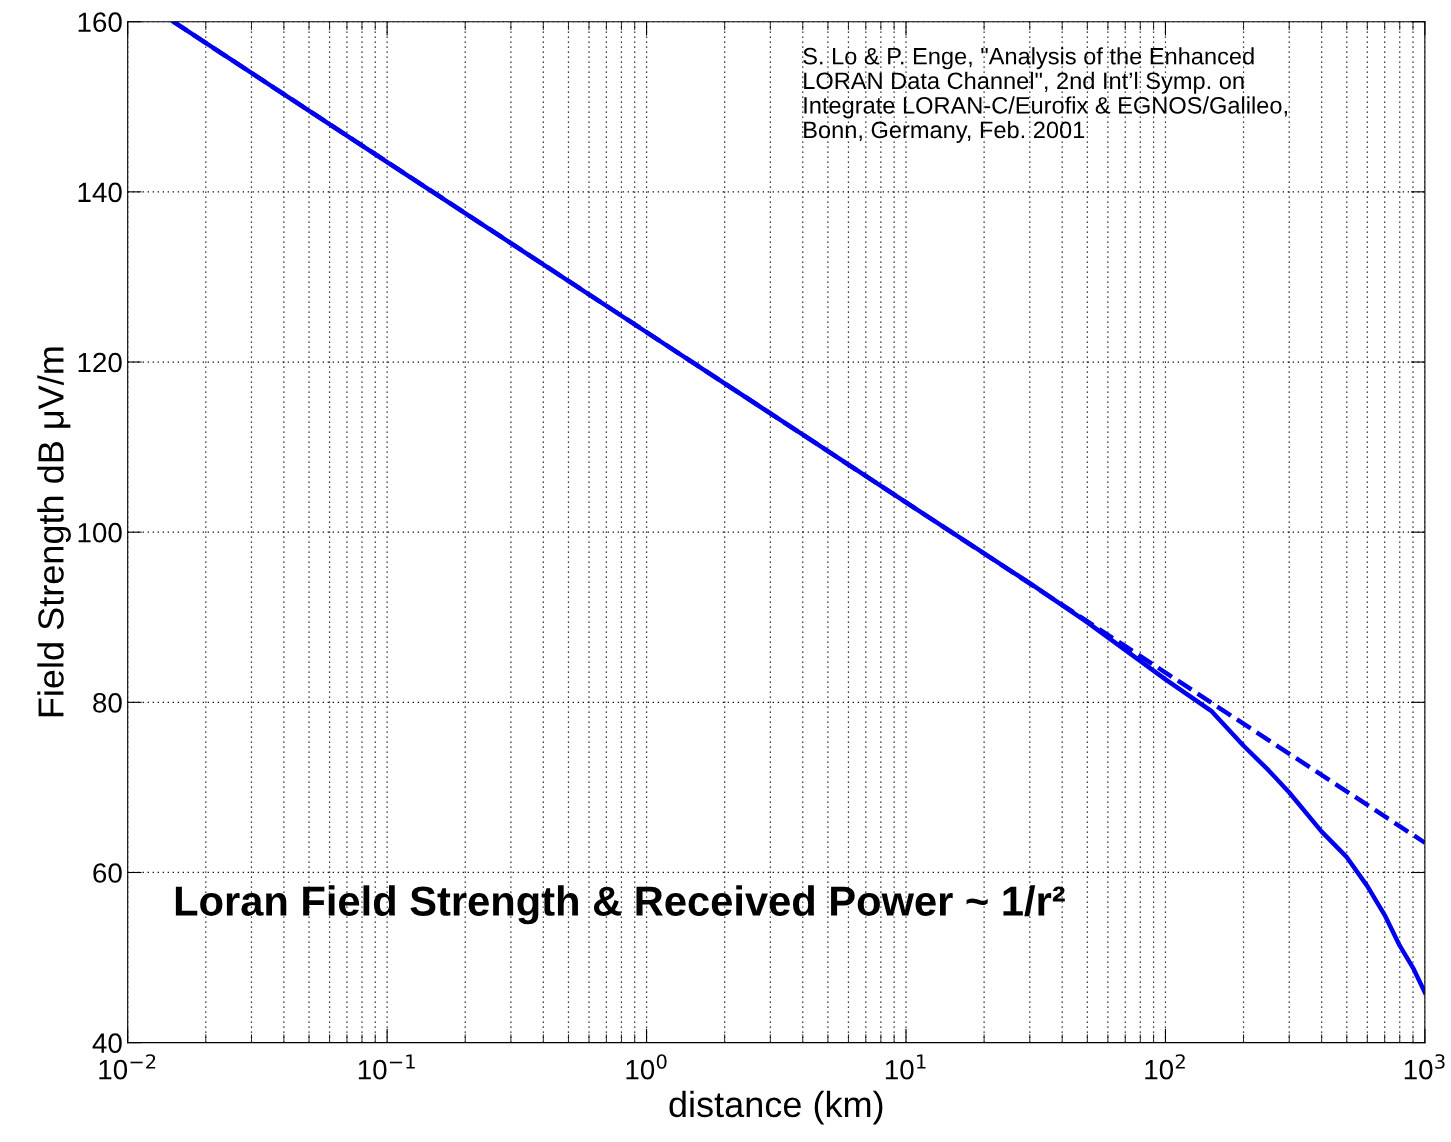 The image size is (1451, 1142). What do you see at coordinates (776, 1107) in the screenshot?
I see `x-axis-title: distance (km)` at bounding box center [776, 1107].